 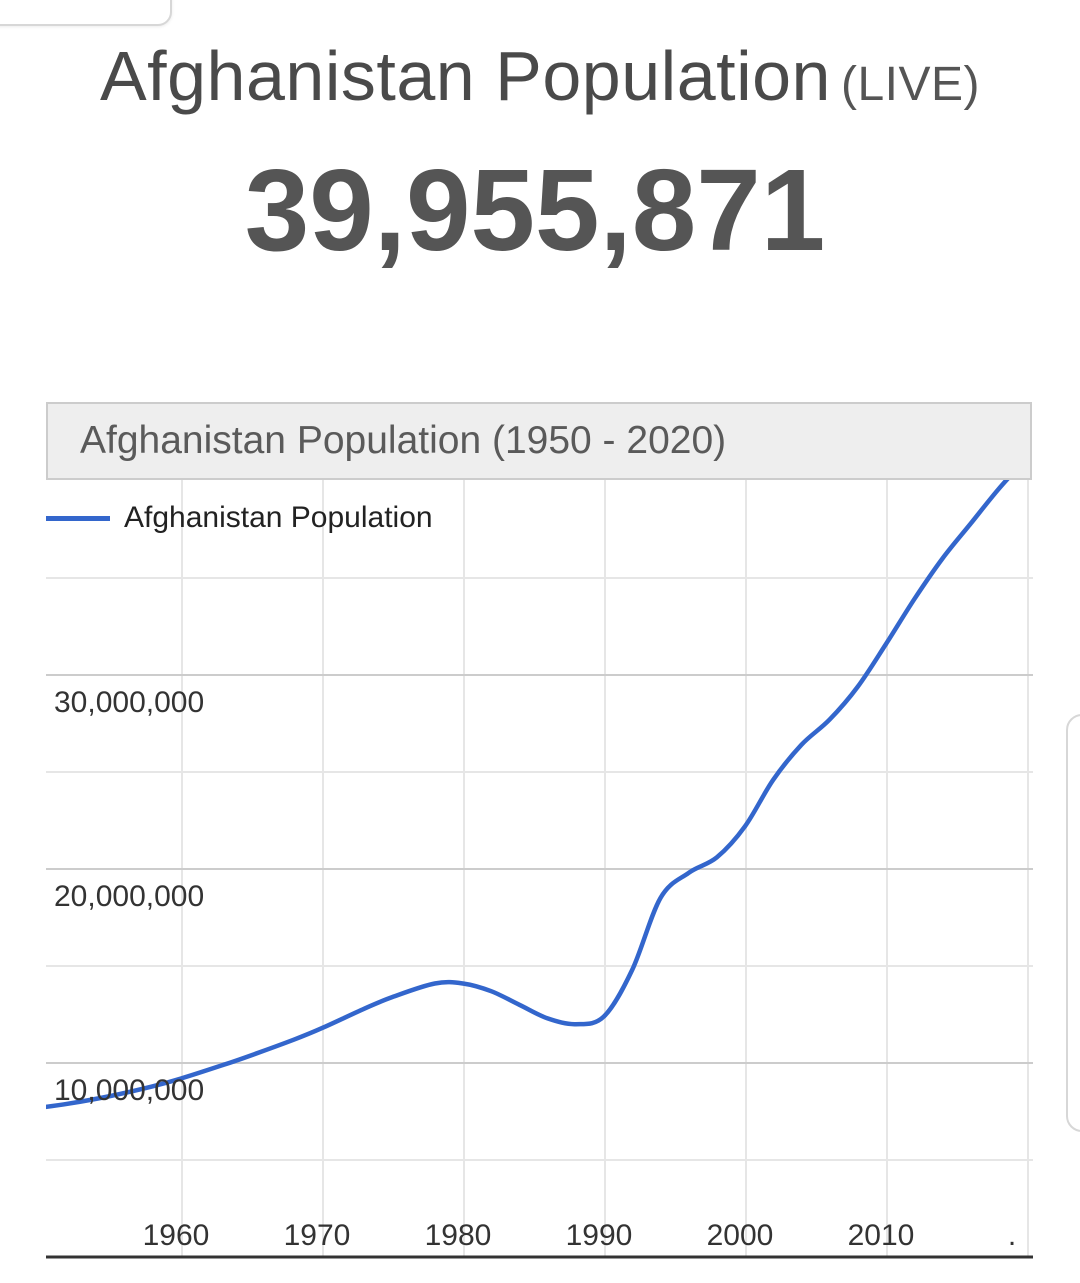 What do you see at coordinates (86, 13) in the screenshot?
I see `top-tab-handle` at bounding box center [86, 13].